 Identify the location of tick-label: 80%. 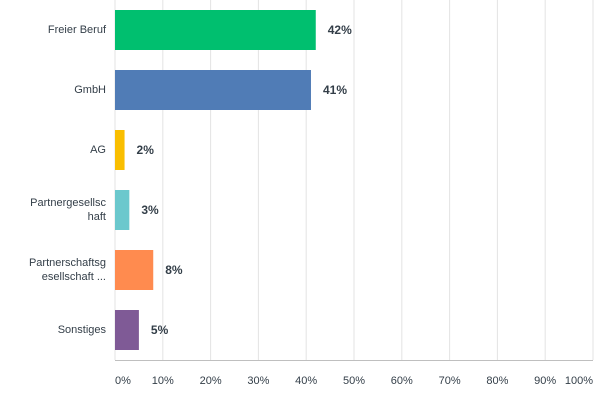
(497, 381).